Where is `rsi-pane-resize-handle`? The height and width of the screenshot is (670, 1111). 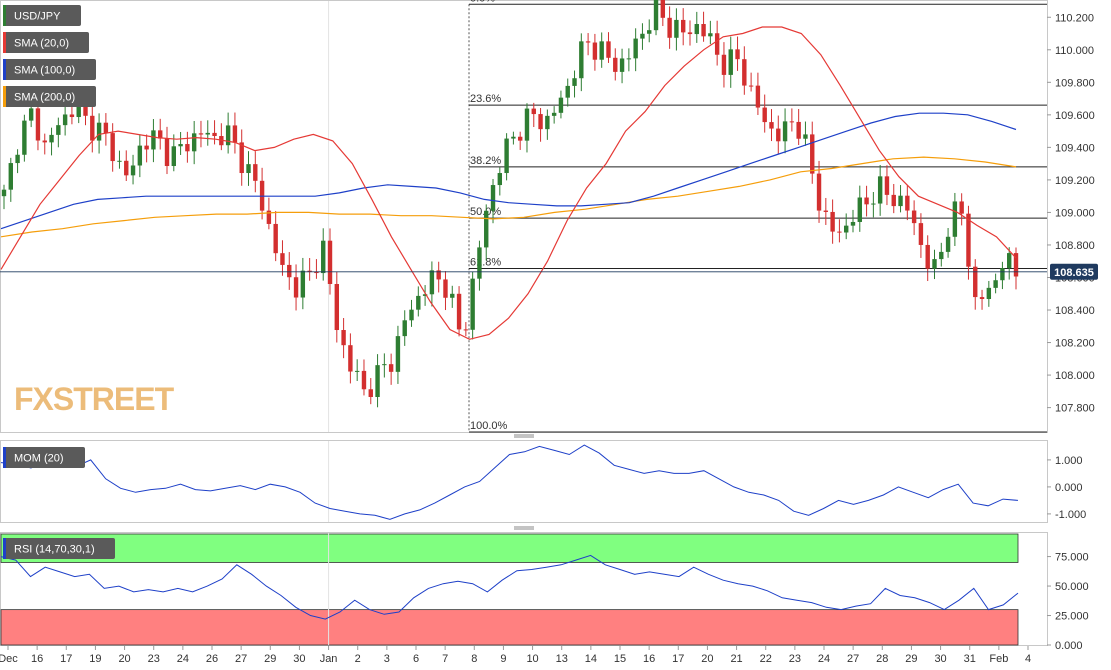
rsi-pane-resize-handle is located at coordinates (524, 528).